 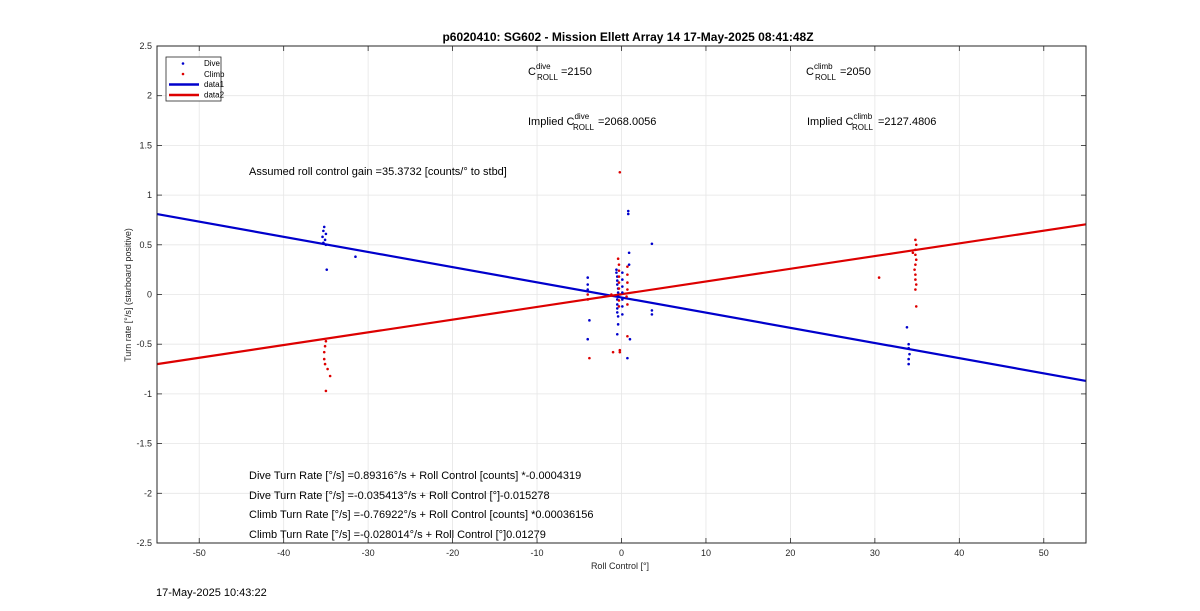 I want to click on y-tick-label: -1.5, so click(x=144, y=444).